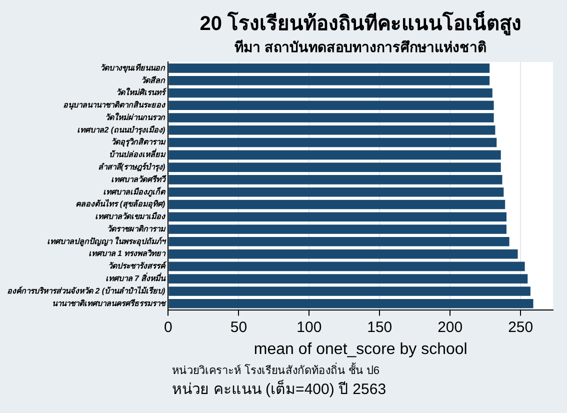 Image resolution: width=567 pixels, height=413 pixels. I want to click on text: หน่วยวิเคราะห์ โรงเรียนสังกัดท้องถิ่น ชั้น ป6, so click(276, 369).